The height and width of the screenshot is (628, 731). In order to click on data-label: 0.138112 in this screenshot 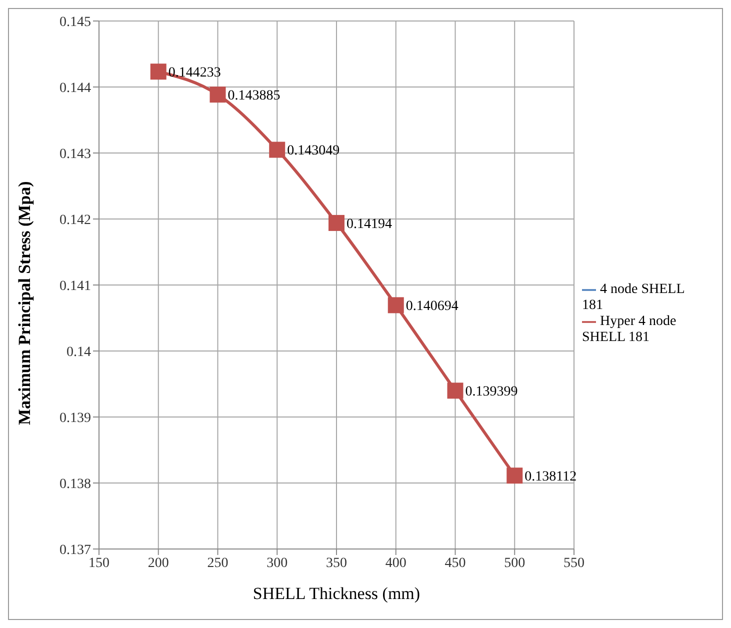, I will do `click(550, 477)`.